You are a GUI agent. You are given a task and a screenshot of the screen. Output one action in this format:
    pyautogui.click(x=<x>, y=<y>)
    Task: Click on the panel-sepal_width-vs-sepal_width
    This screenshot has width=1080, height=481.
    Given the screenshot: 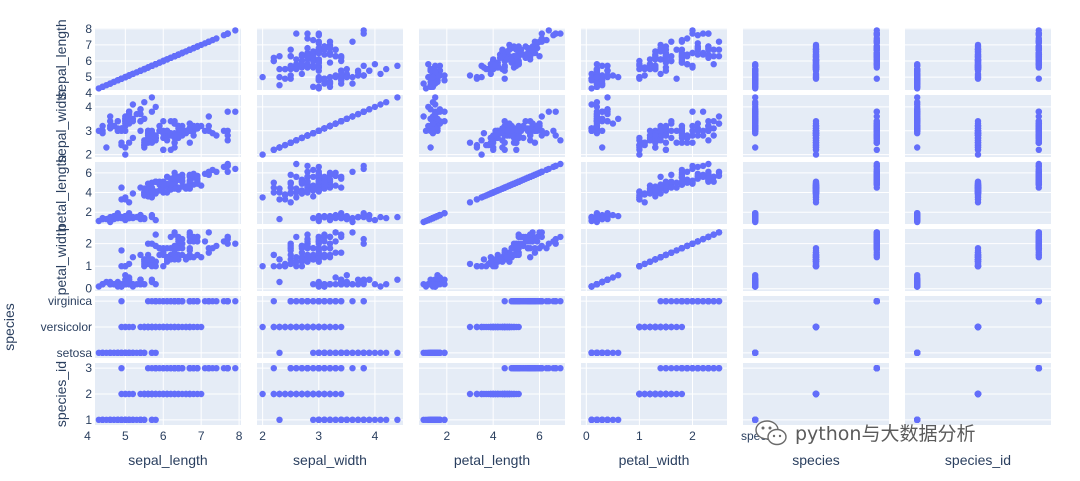 What is the action you would take?
    pyautogui.click(x=330, y=126)
    